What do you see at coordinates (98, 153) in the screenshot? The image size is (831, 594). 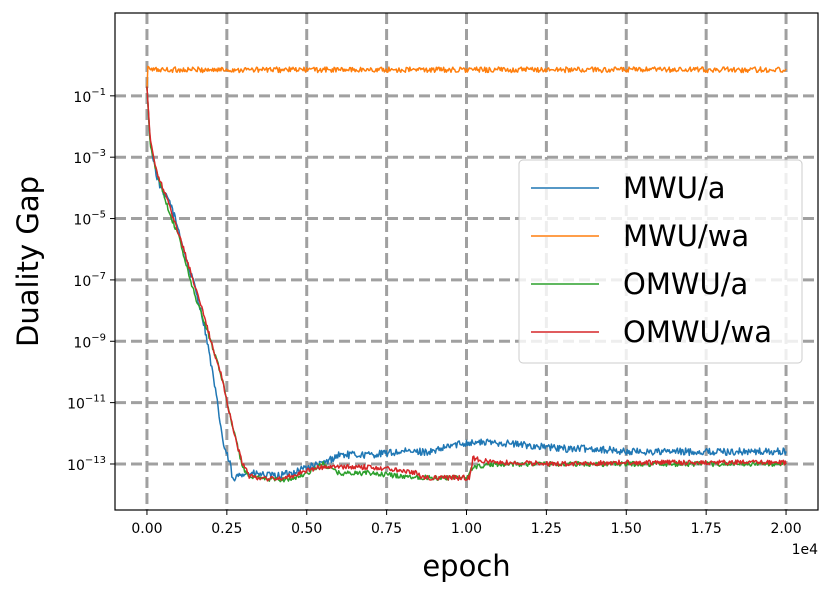 I see `y-tick-exponent: −3` at bounding box center [98, 153].